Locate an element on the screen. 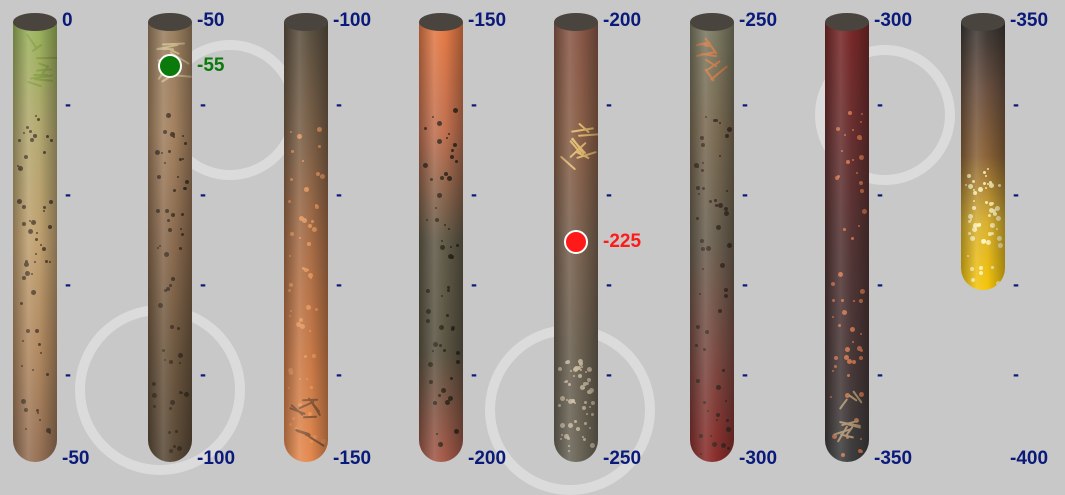 The height and width of the screenshot is (495, 1065). depth-column: -50 - - - - -100 is located at coordinates (207, 234).